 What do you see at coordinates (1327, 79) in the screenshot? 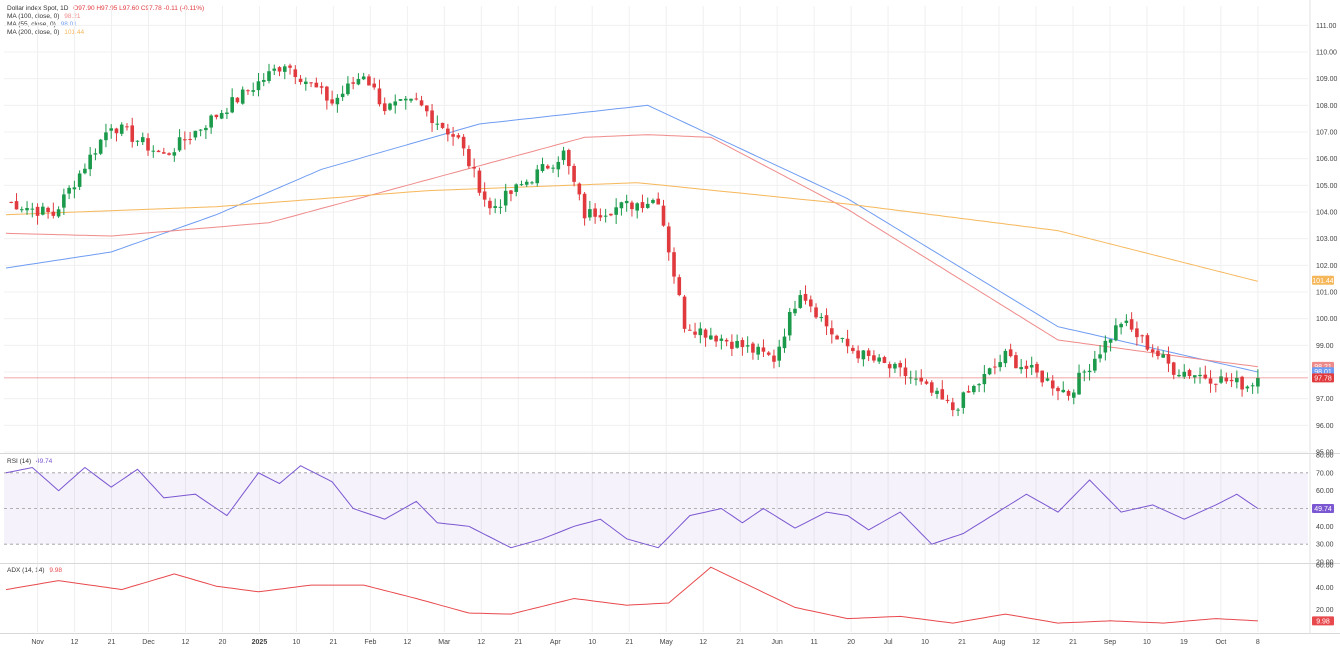
I see `price-tick-label: 109.00` at bounding box center [1327, 79].